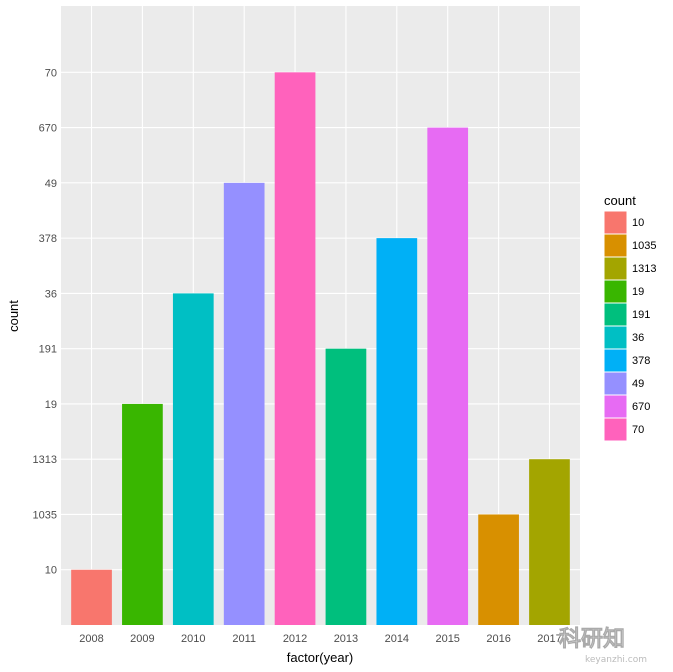 This screenshot has height=672, width=673. I want to click on bar-2009, so click(142, 514).